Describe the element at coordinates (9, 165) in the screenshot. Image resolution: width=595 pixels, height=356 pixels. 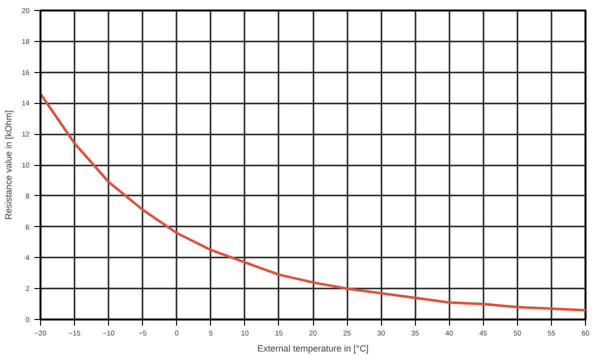
I see `y-axis-title: Resistance value in [kOhm]` at that location.